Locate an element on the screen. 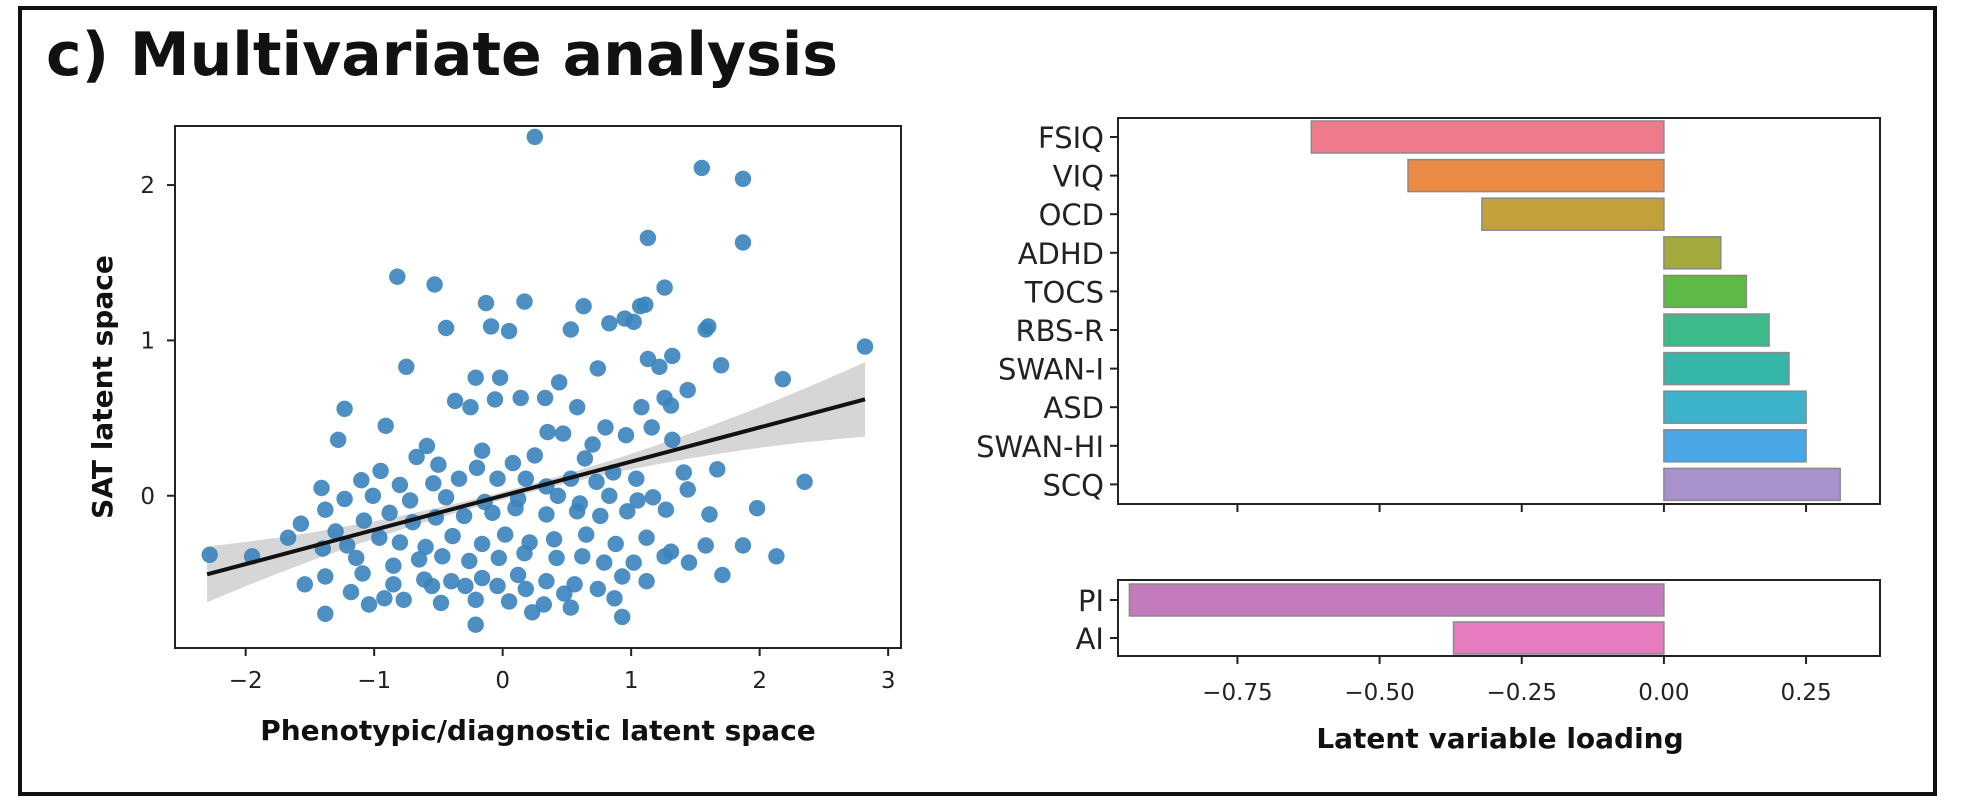 Image resolution: width=1961 pixels, height=810 pixels. scatter-x-tick-label: −2 is located at coordinates (246, 681).